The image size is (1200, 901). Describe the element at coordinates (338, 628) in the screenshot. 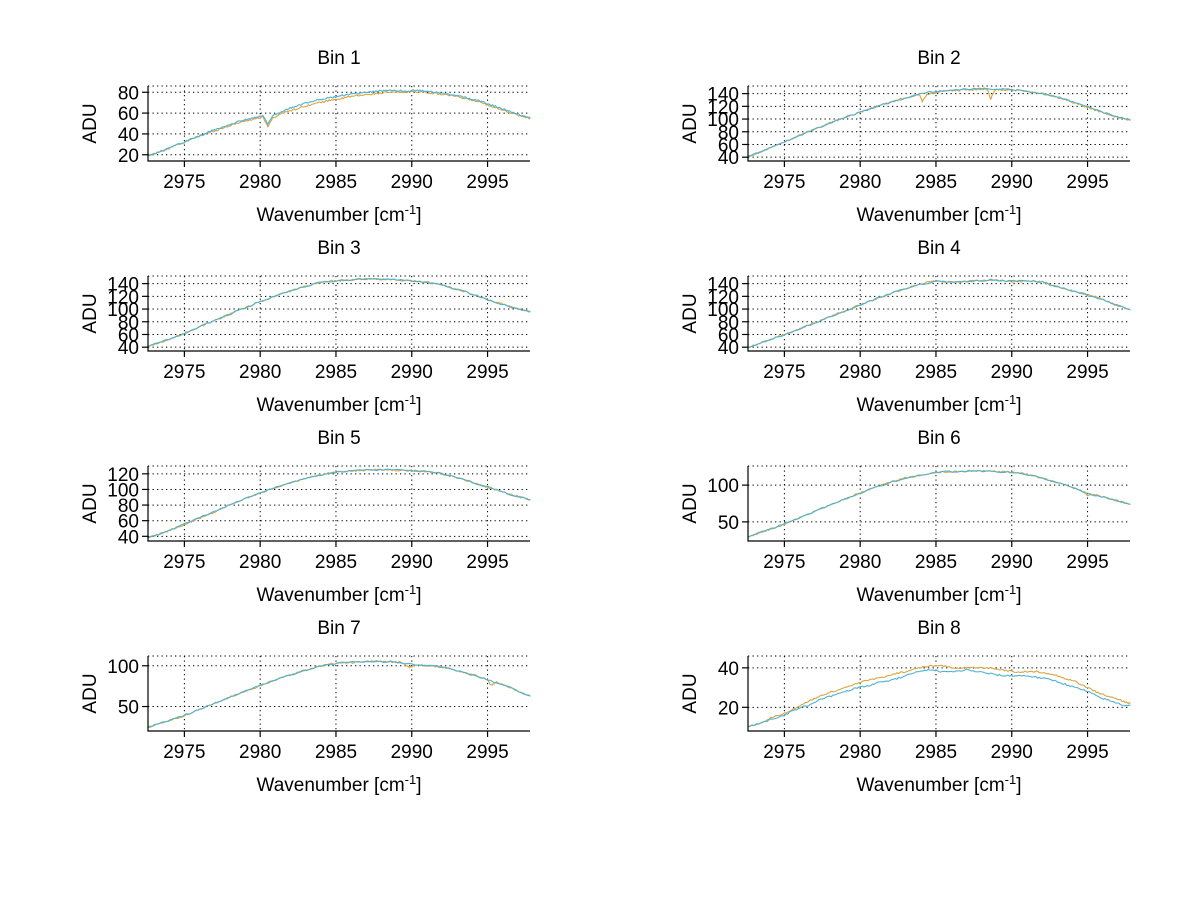

I see `subplot-title: Bin 7` at that location.